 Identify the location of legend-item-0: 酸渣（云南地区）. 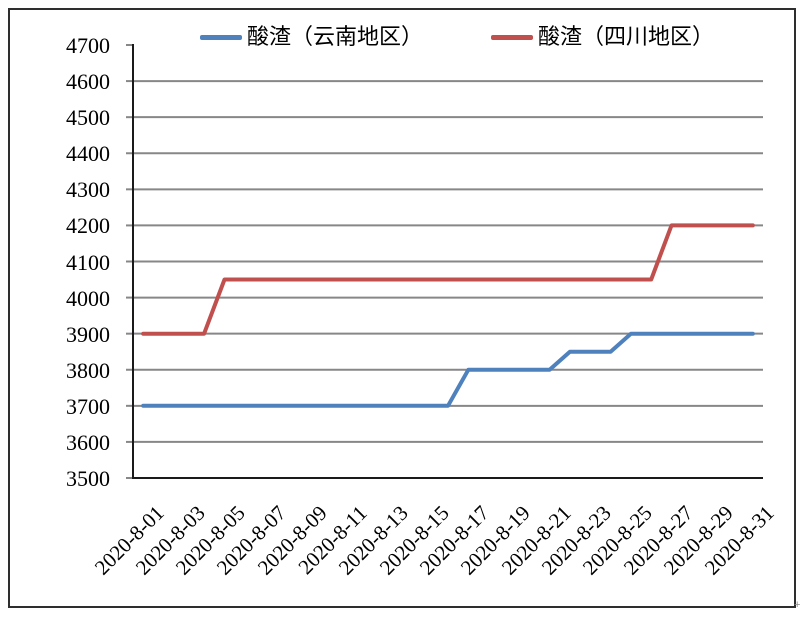
(311, 37).